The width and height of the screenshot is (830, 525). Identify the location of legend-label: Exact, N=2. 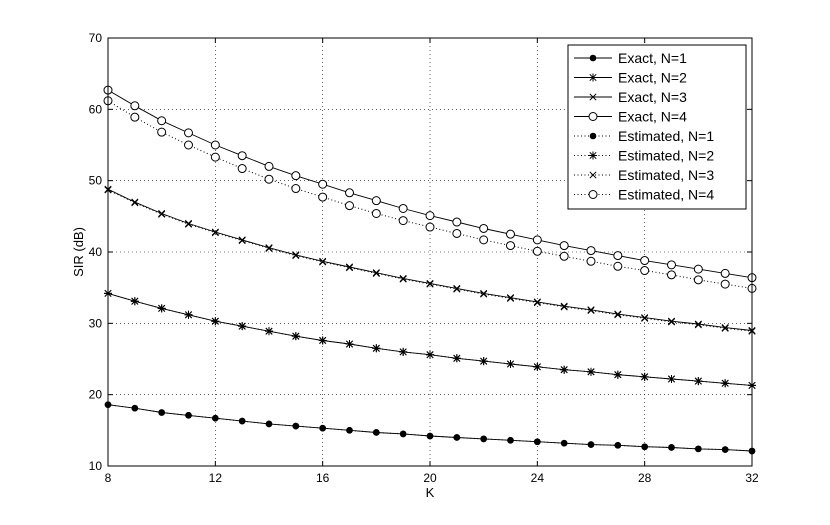
(652, 78).